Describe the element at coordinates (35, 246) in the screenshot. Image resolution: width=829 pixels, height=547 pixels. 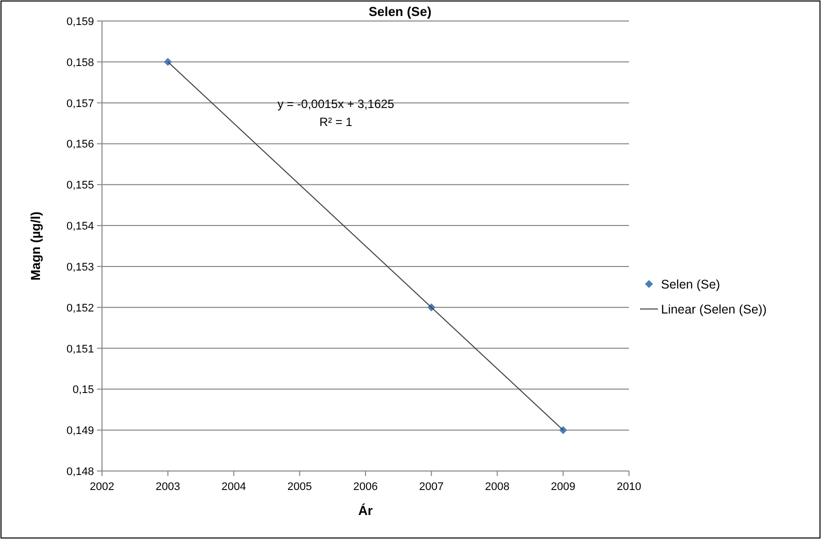
I see `y-axis-title: Magn (µg/l)` at that location.